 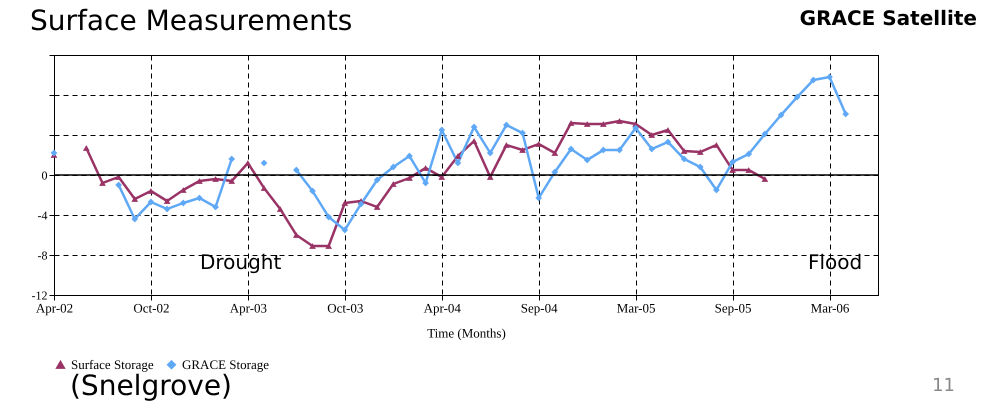 What do you see at coordinates (943, 385) in the screenshot?
I see `text: 11` at bounding box center [943, 385].